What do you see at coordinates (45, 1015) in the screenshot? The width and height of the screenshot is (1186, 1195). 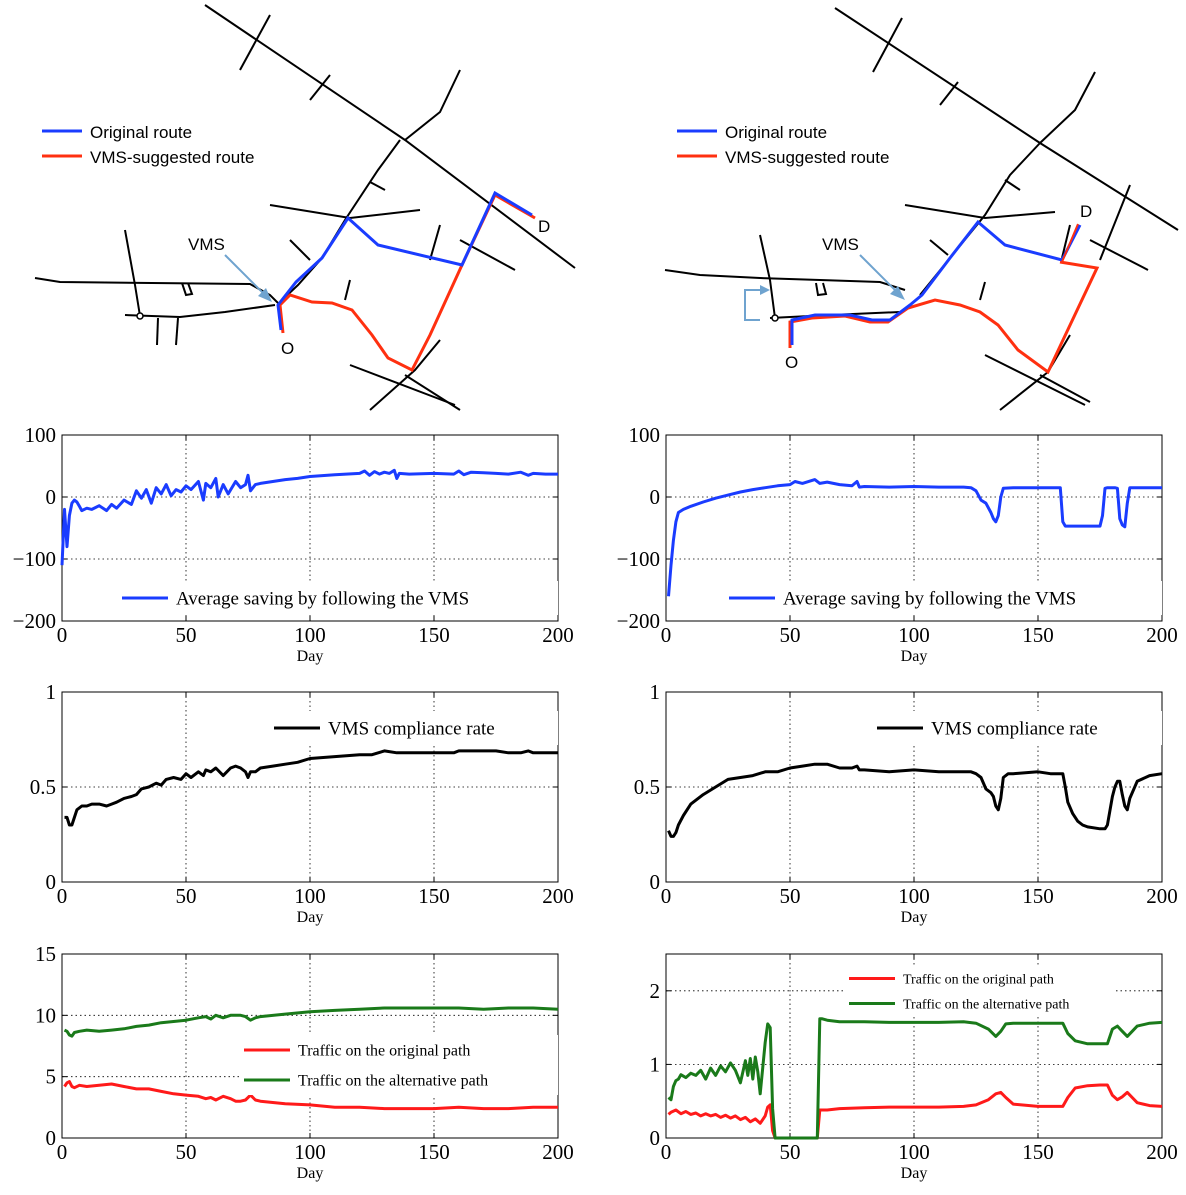 I see `y-tick-label: 10` at bounding box center [45, 1015].